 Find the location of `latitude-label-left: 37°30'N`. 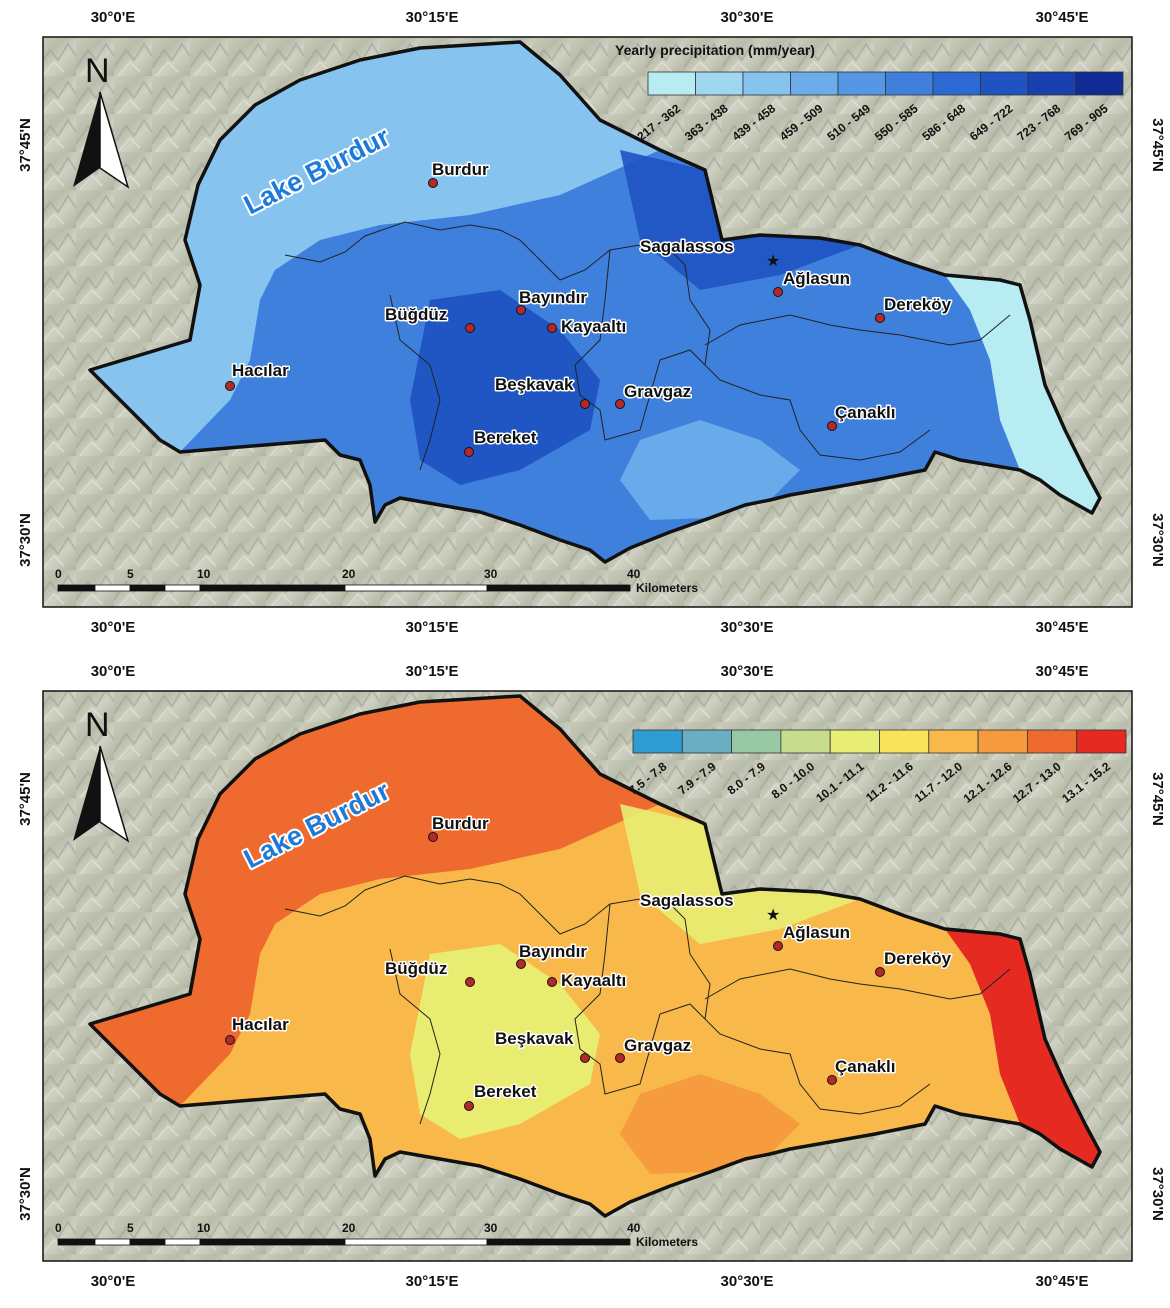

latitude-label-left: 37°30'N is located at coordinates (25, 540).